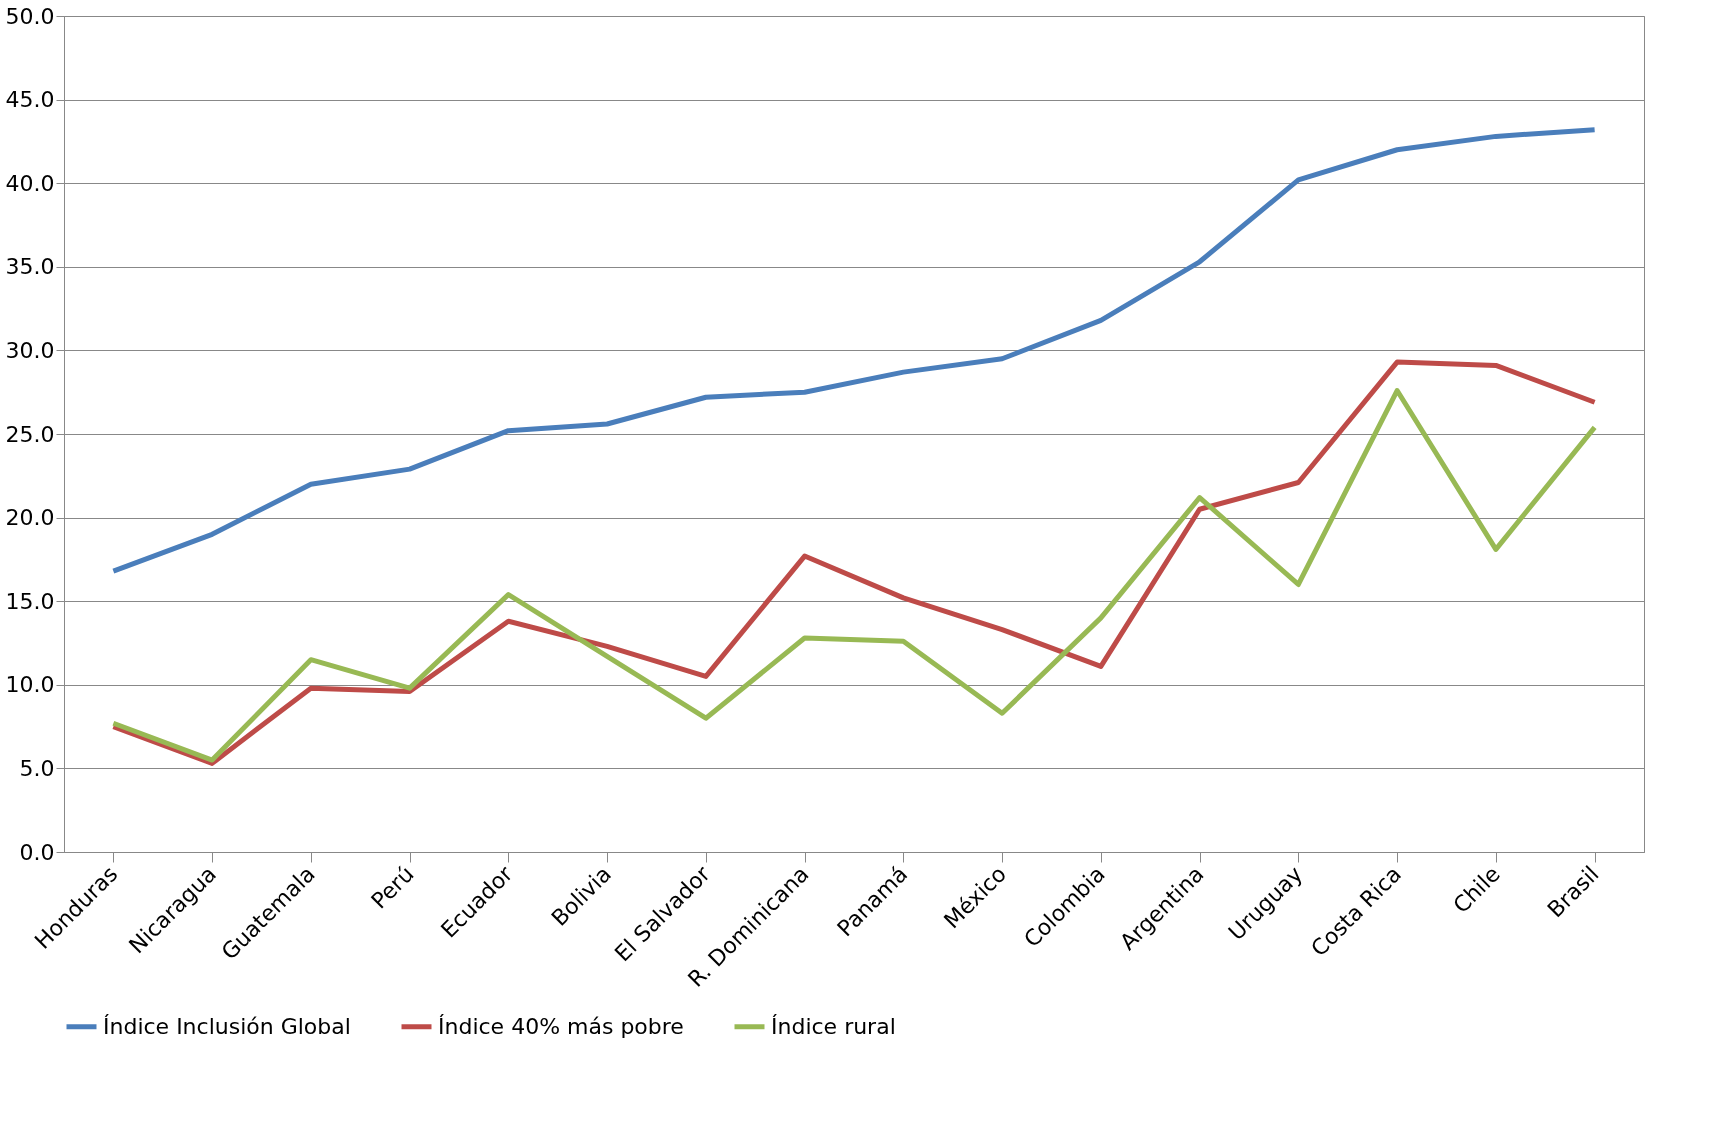  I want to click on legend-label: Índice rural, so click(833, 1026).